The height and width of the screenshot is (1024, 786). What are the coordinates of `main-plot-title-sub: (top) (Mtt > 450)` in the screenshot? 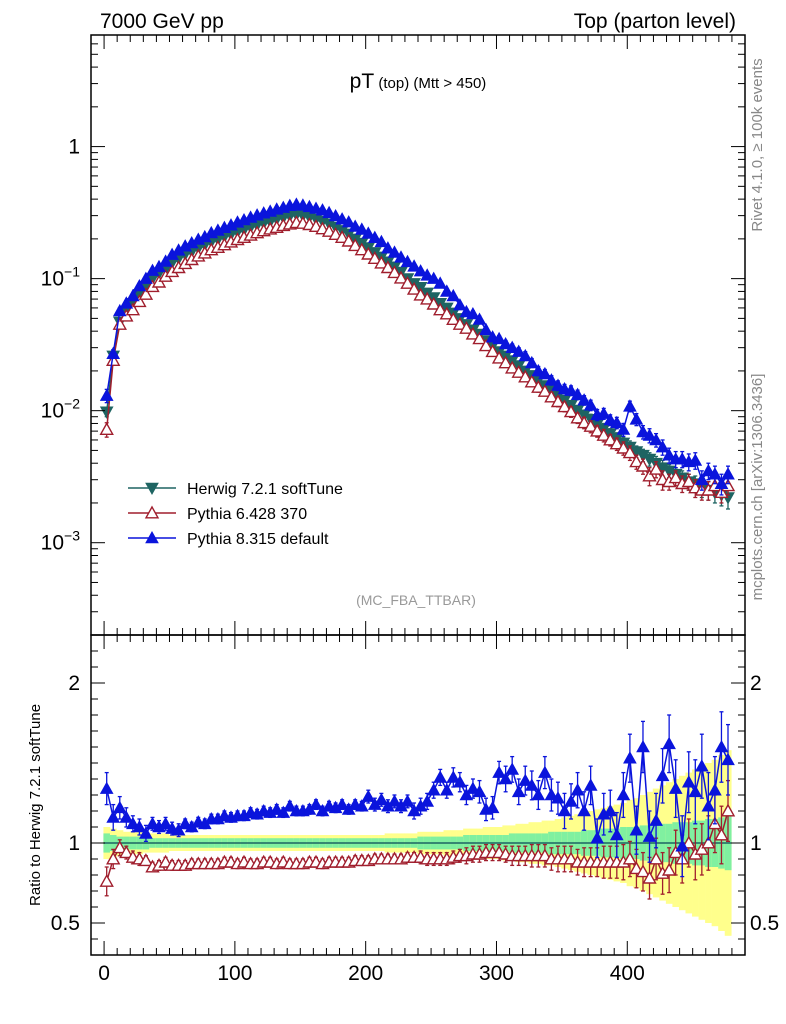 It's located at (430, 83).